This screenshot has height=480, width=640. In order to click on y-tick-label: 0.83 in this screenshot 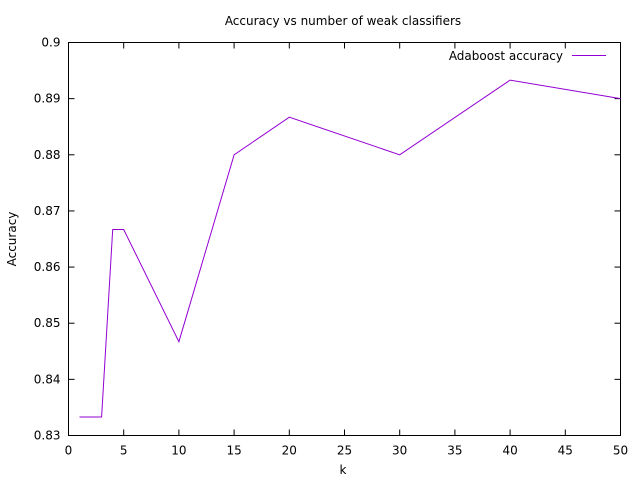, I will do `click(47, 436)`.